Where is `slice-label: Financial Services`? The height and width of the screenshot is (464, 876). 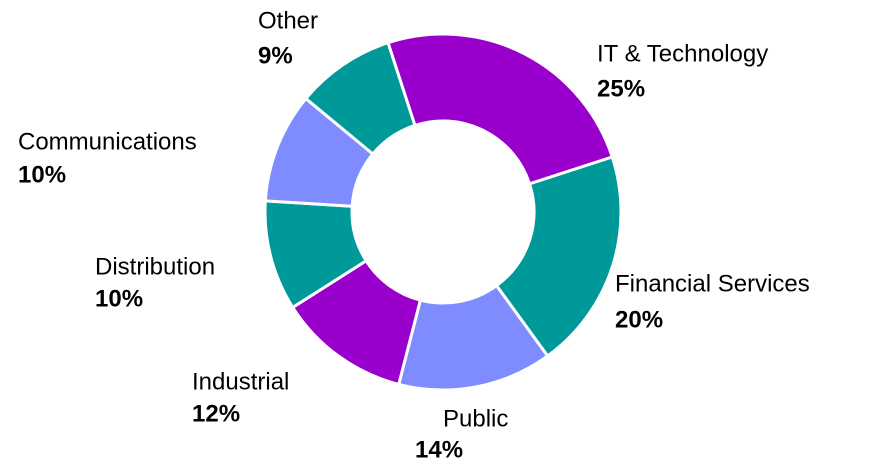
slice-label: Financial Services is located at coordinates (712, 283).